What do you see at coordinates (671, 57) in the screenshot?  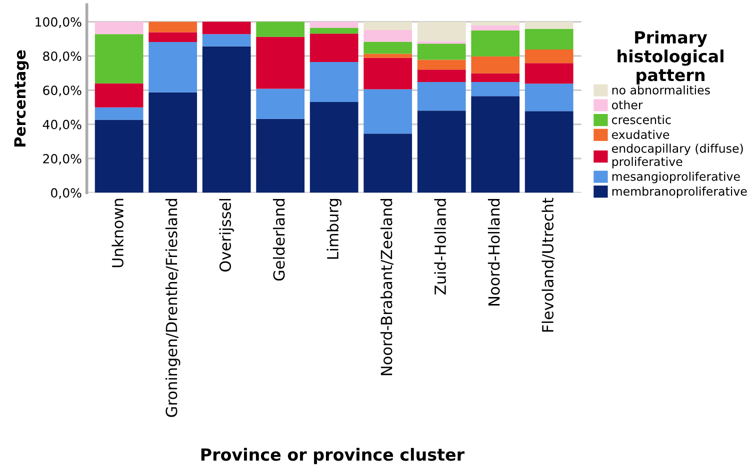 I see `legend-title: Primary histological pattern` at bounding box center [671, 57].